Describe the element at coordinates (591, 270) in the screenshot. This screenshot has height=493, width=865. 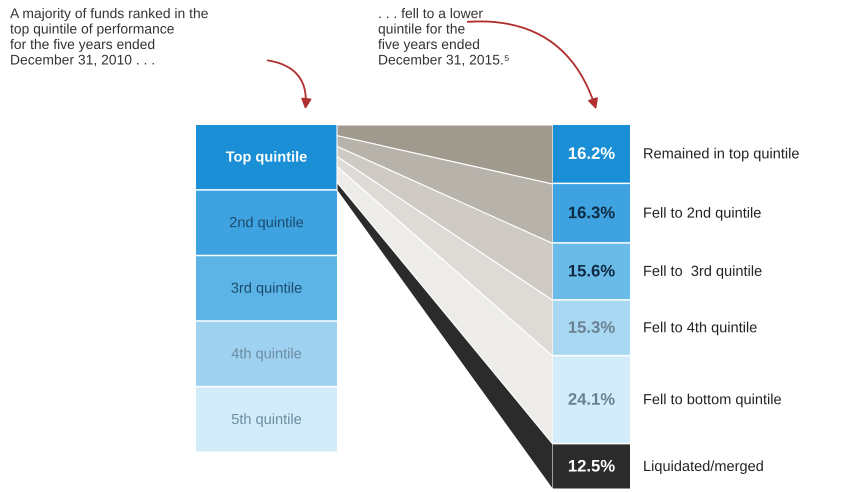
I see `data-label: 15.6%` at that location.